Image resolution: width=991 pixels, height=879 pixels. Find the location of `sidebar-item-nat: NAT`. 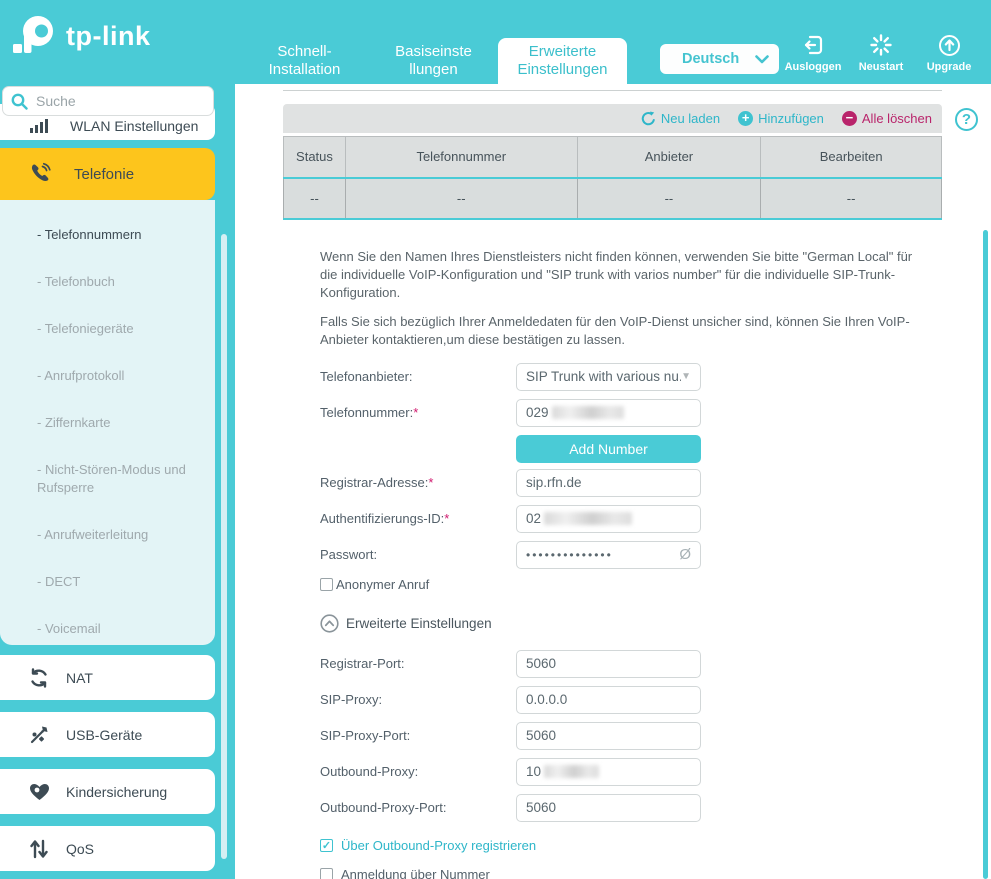

sidebar-item-nat: NAT is located at coordinates (107, 677).